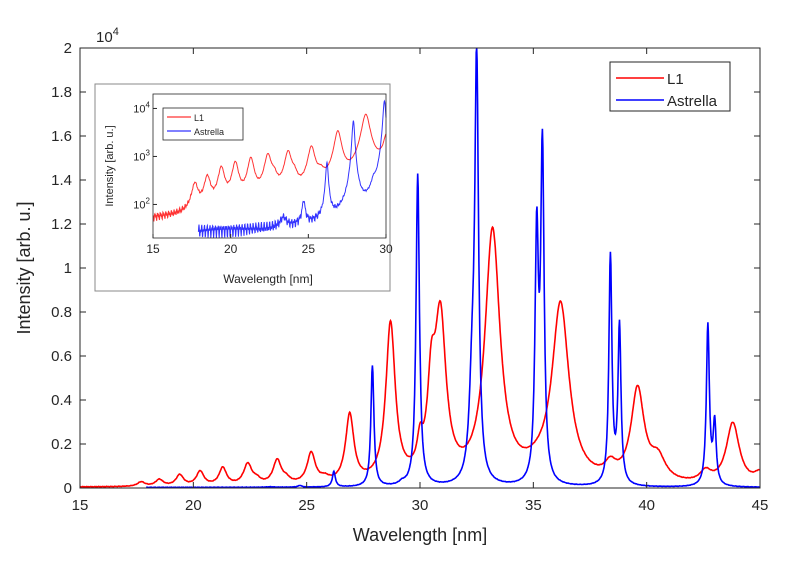  Describe the element at coordinates (61, 312) in the screenshot. I see `y-tick-label: 0.8` at that location.